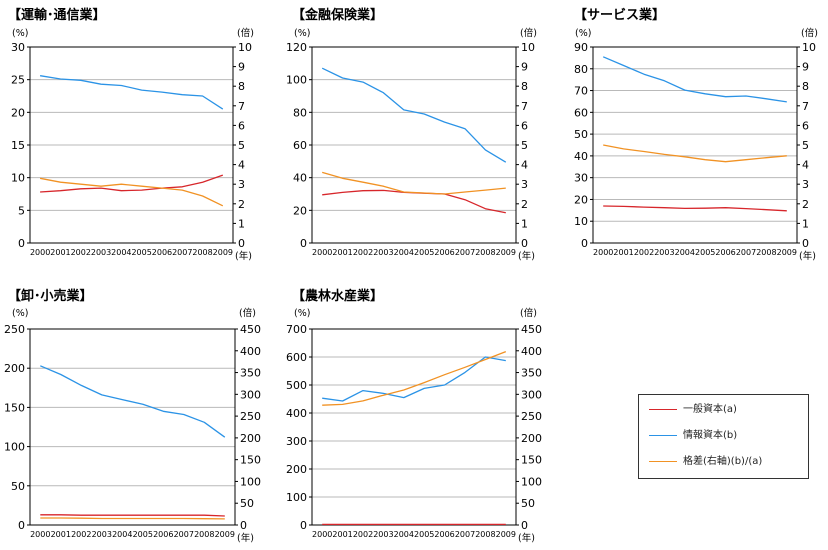  Describe the element at coordinates (723, 436) in the screenshot. I see `legend-item-info: 情報資本(b)` at that location.